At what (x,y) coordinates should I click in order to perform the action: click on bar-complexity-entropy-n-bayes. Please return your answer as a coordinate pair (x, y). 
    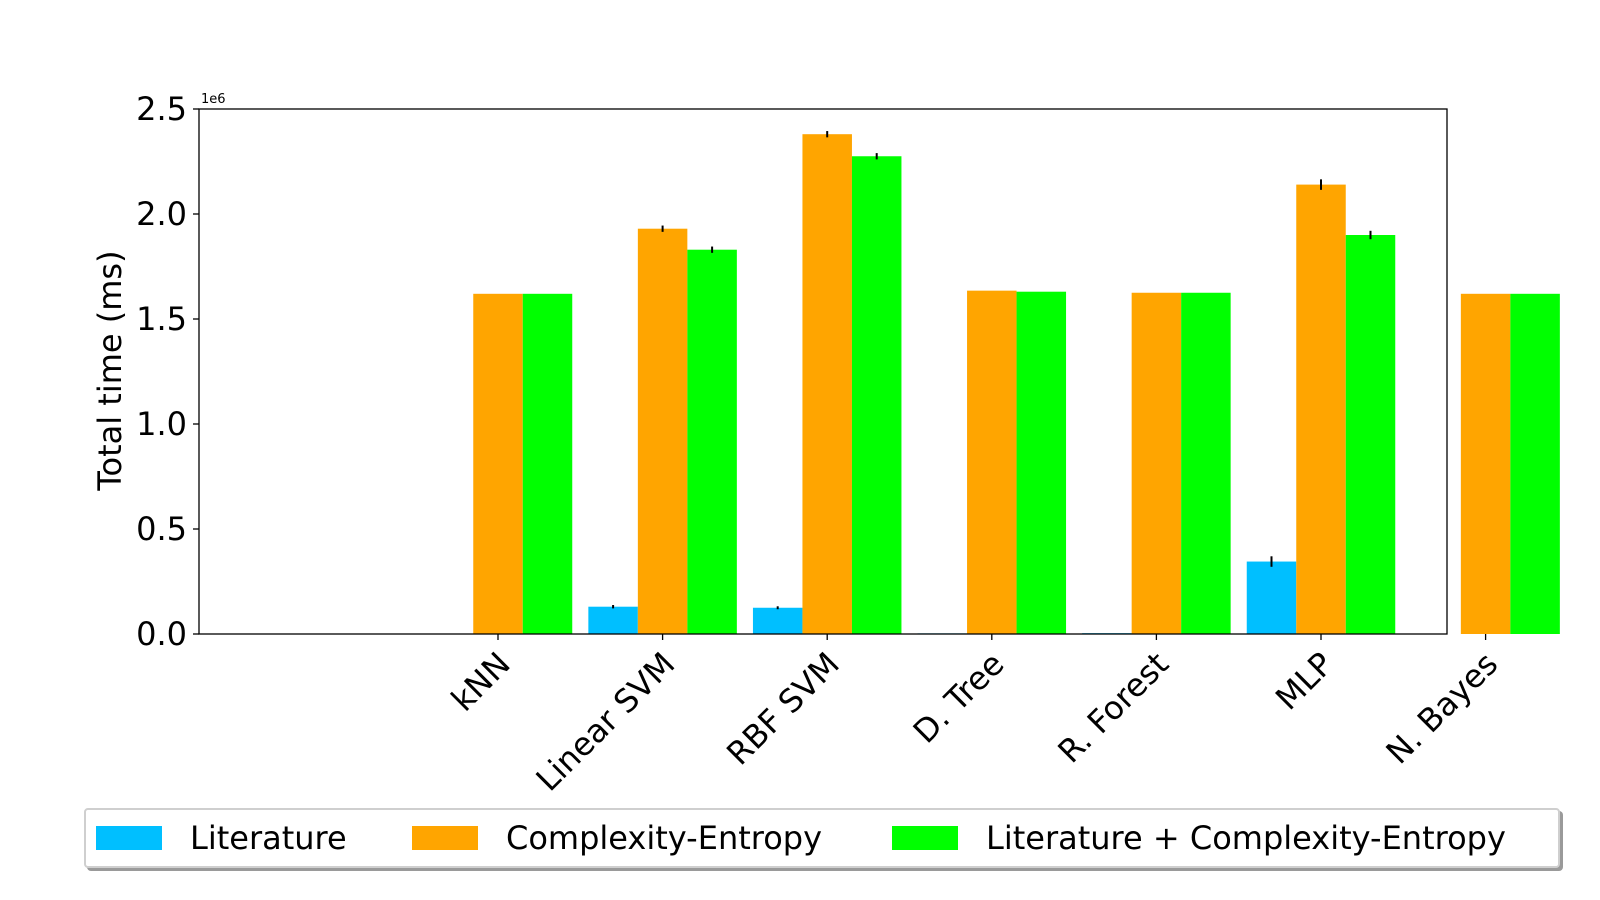
    Looking at the image, I should click on (1485, 463).